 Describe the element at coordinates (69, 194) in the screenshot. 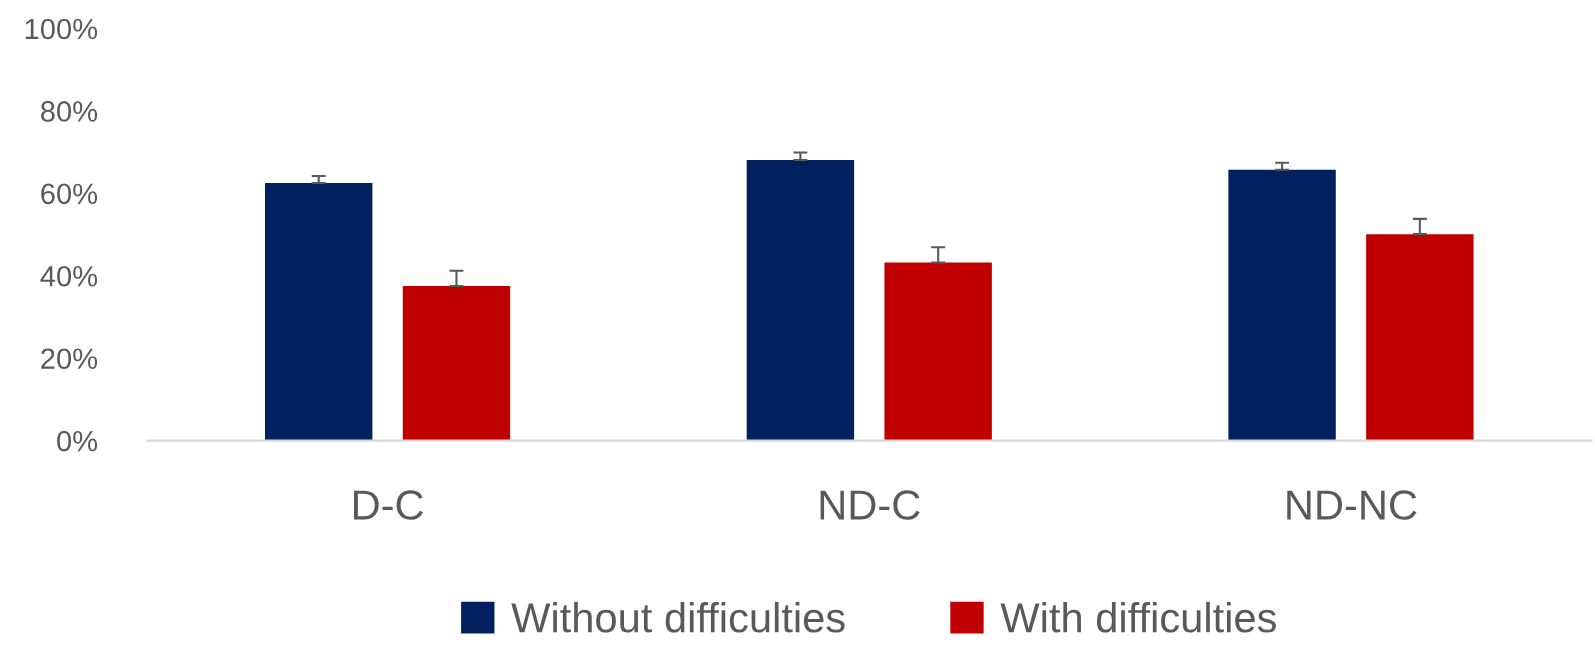

I see `y-tick-label: 60%` at that location.